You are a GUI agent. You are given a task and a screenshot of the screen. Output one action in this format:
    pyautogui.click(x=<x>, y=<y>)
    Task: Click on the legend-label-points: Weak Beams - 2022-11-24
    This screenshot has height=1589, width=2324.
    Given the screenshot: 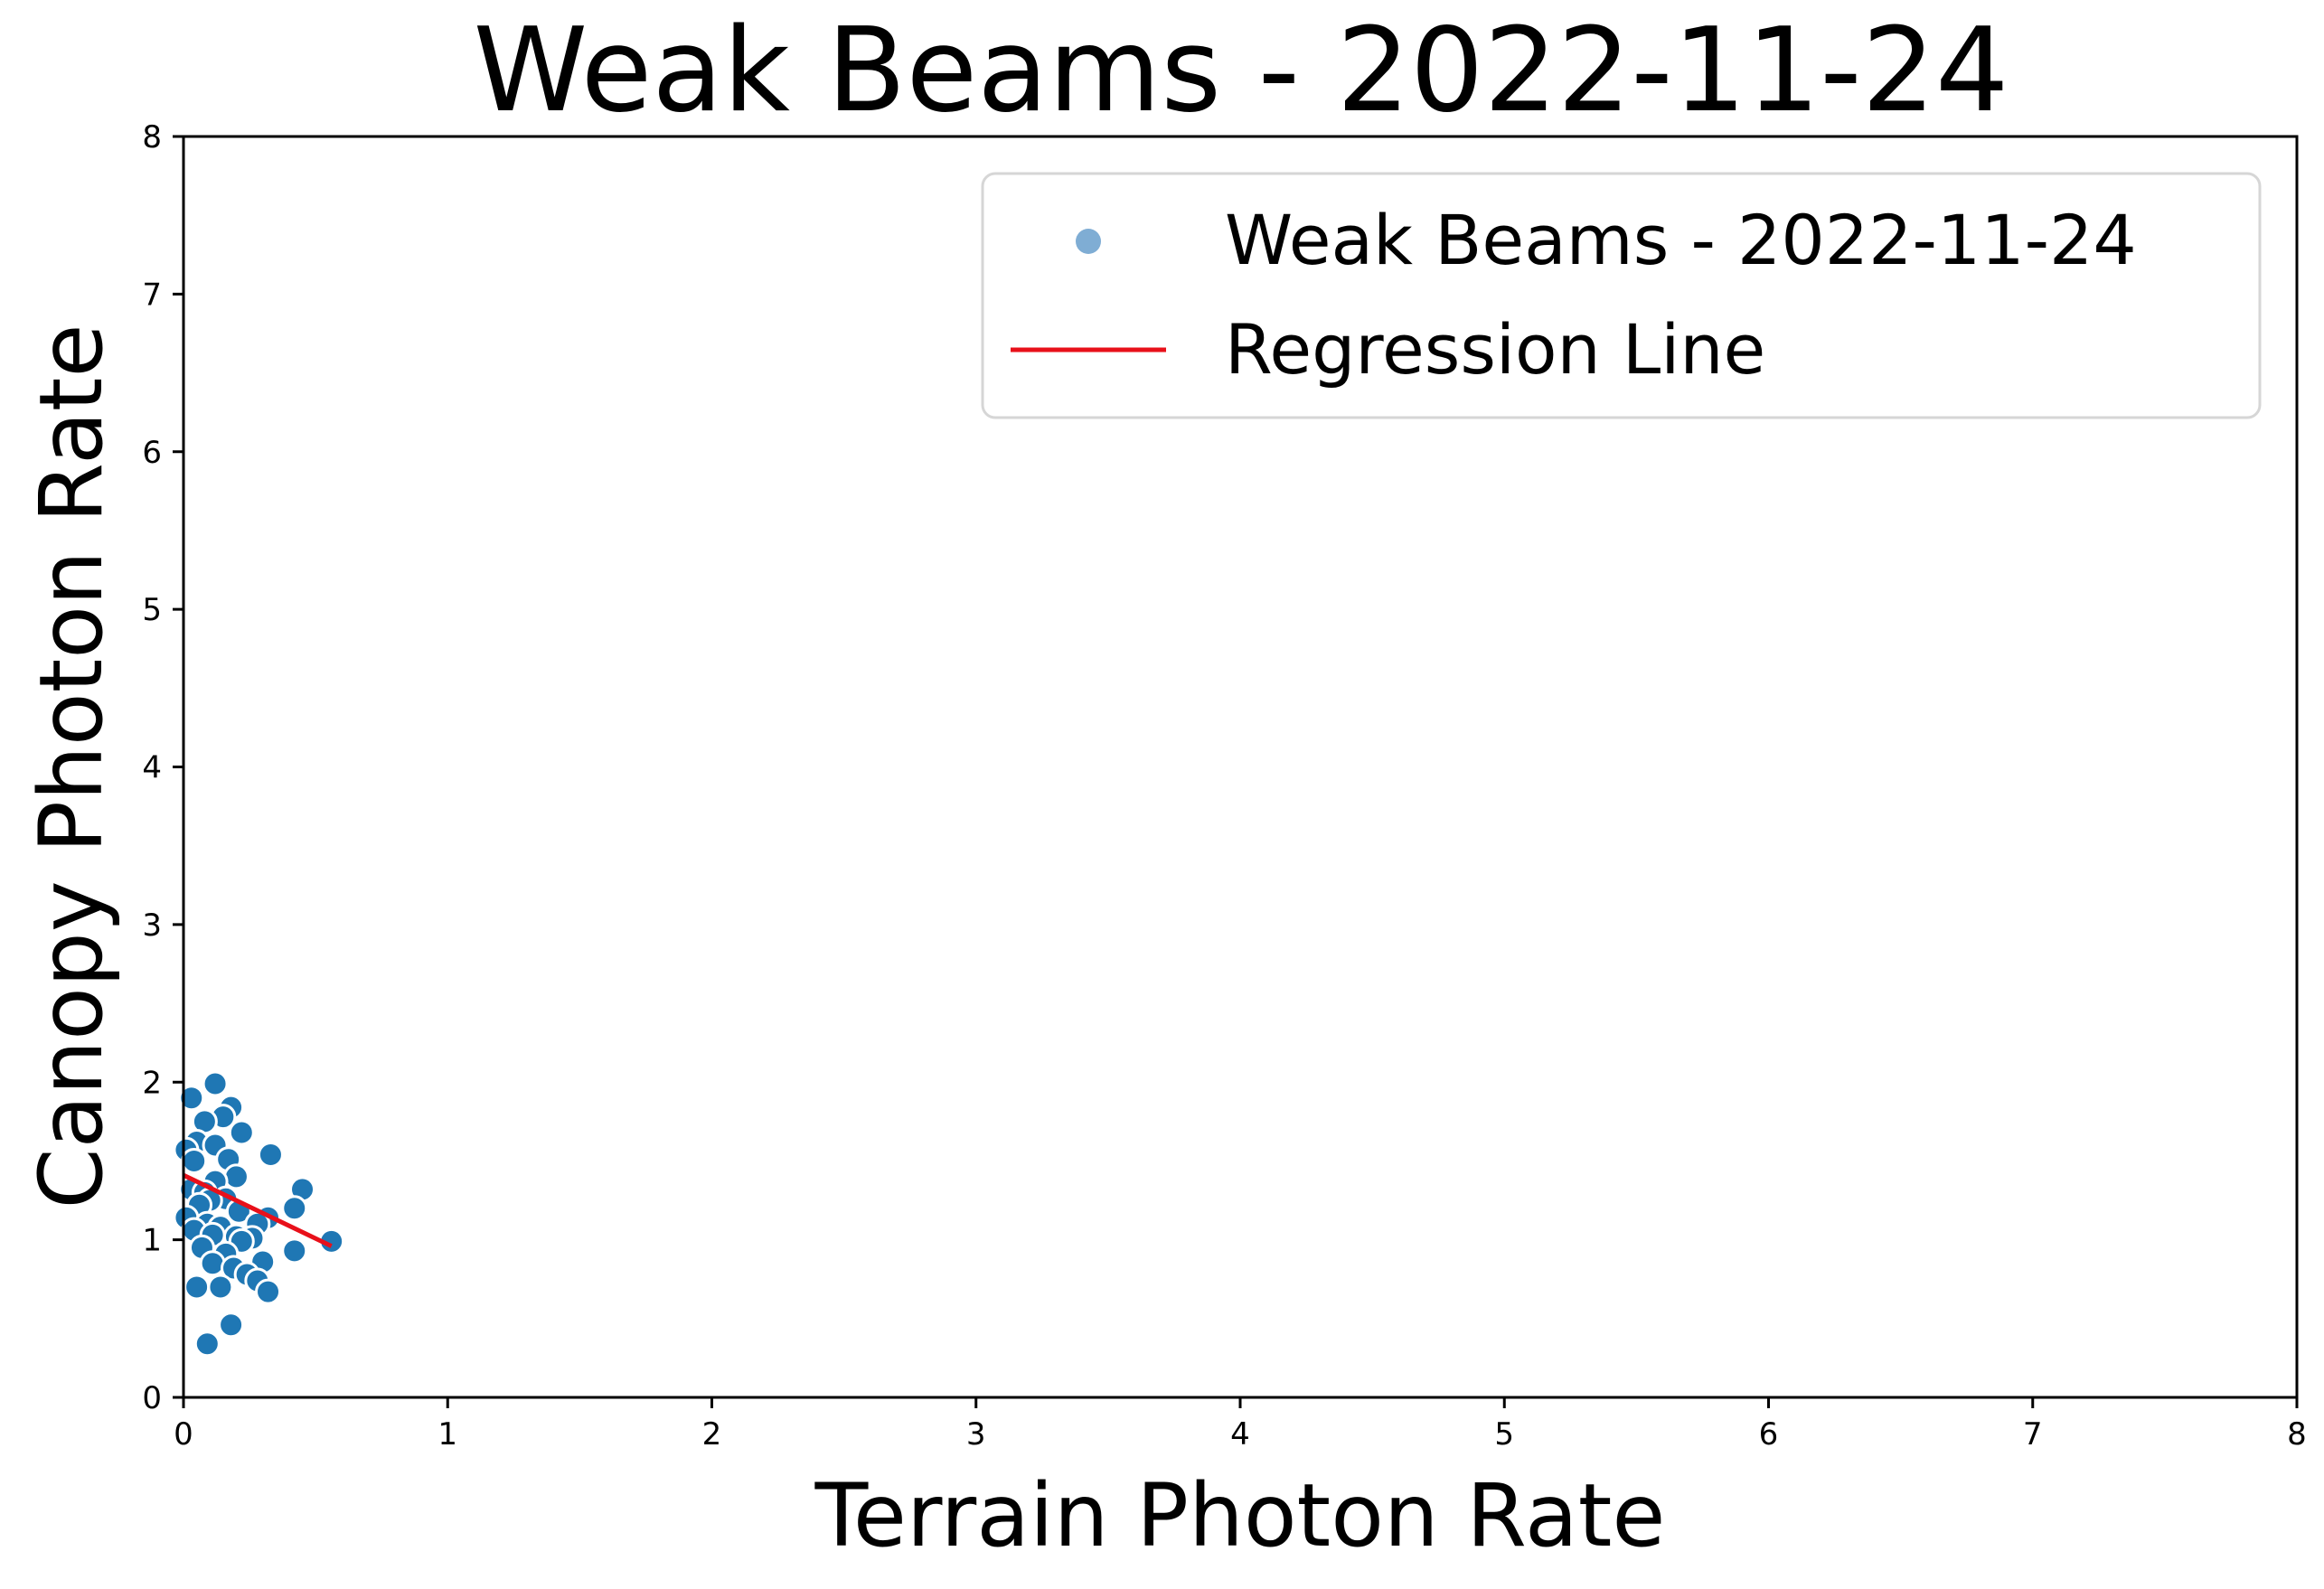 What is the action you would take?
    pyautogui.click(x=1681, y=240)
    